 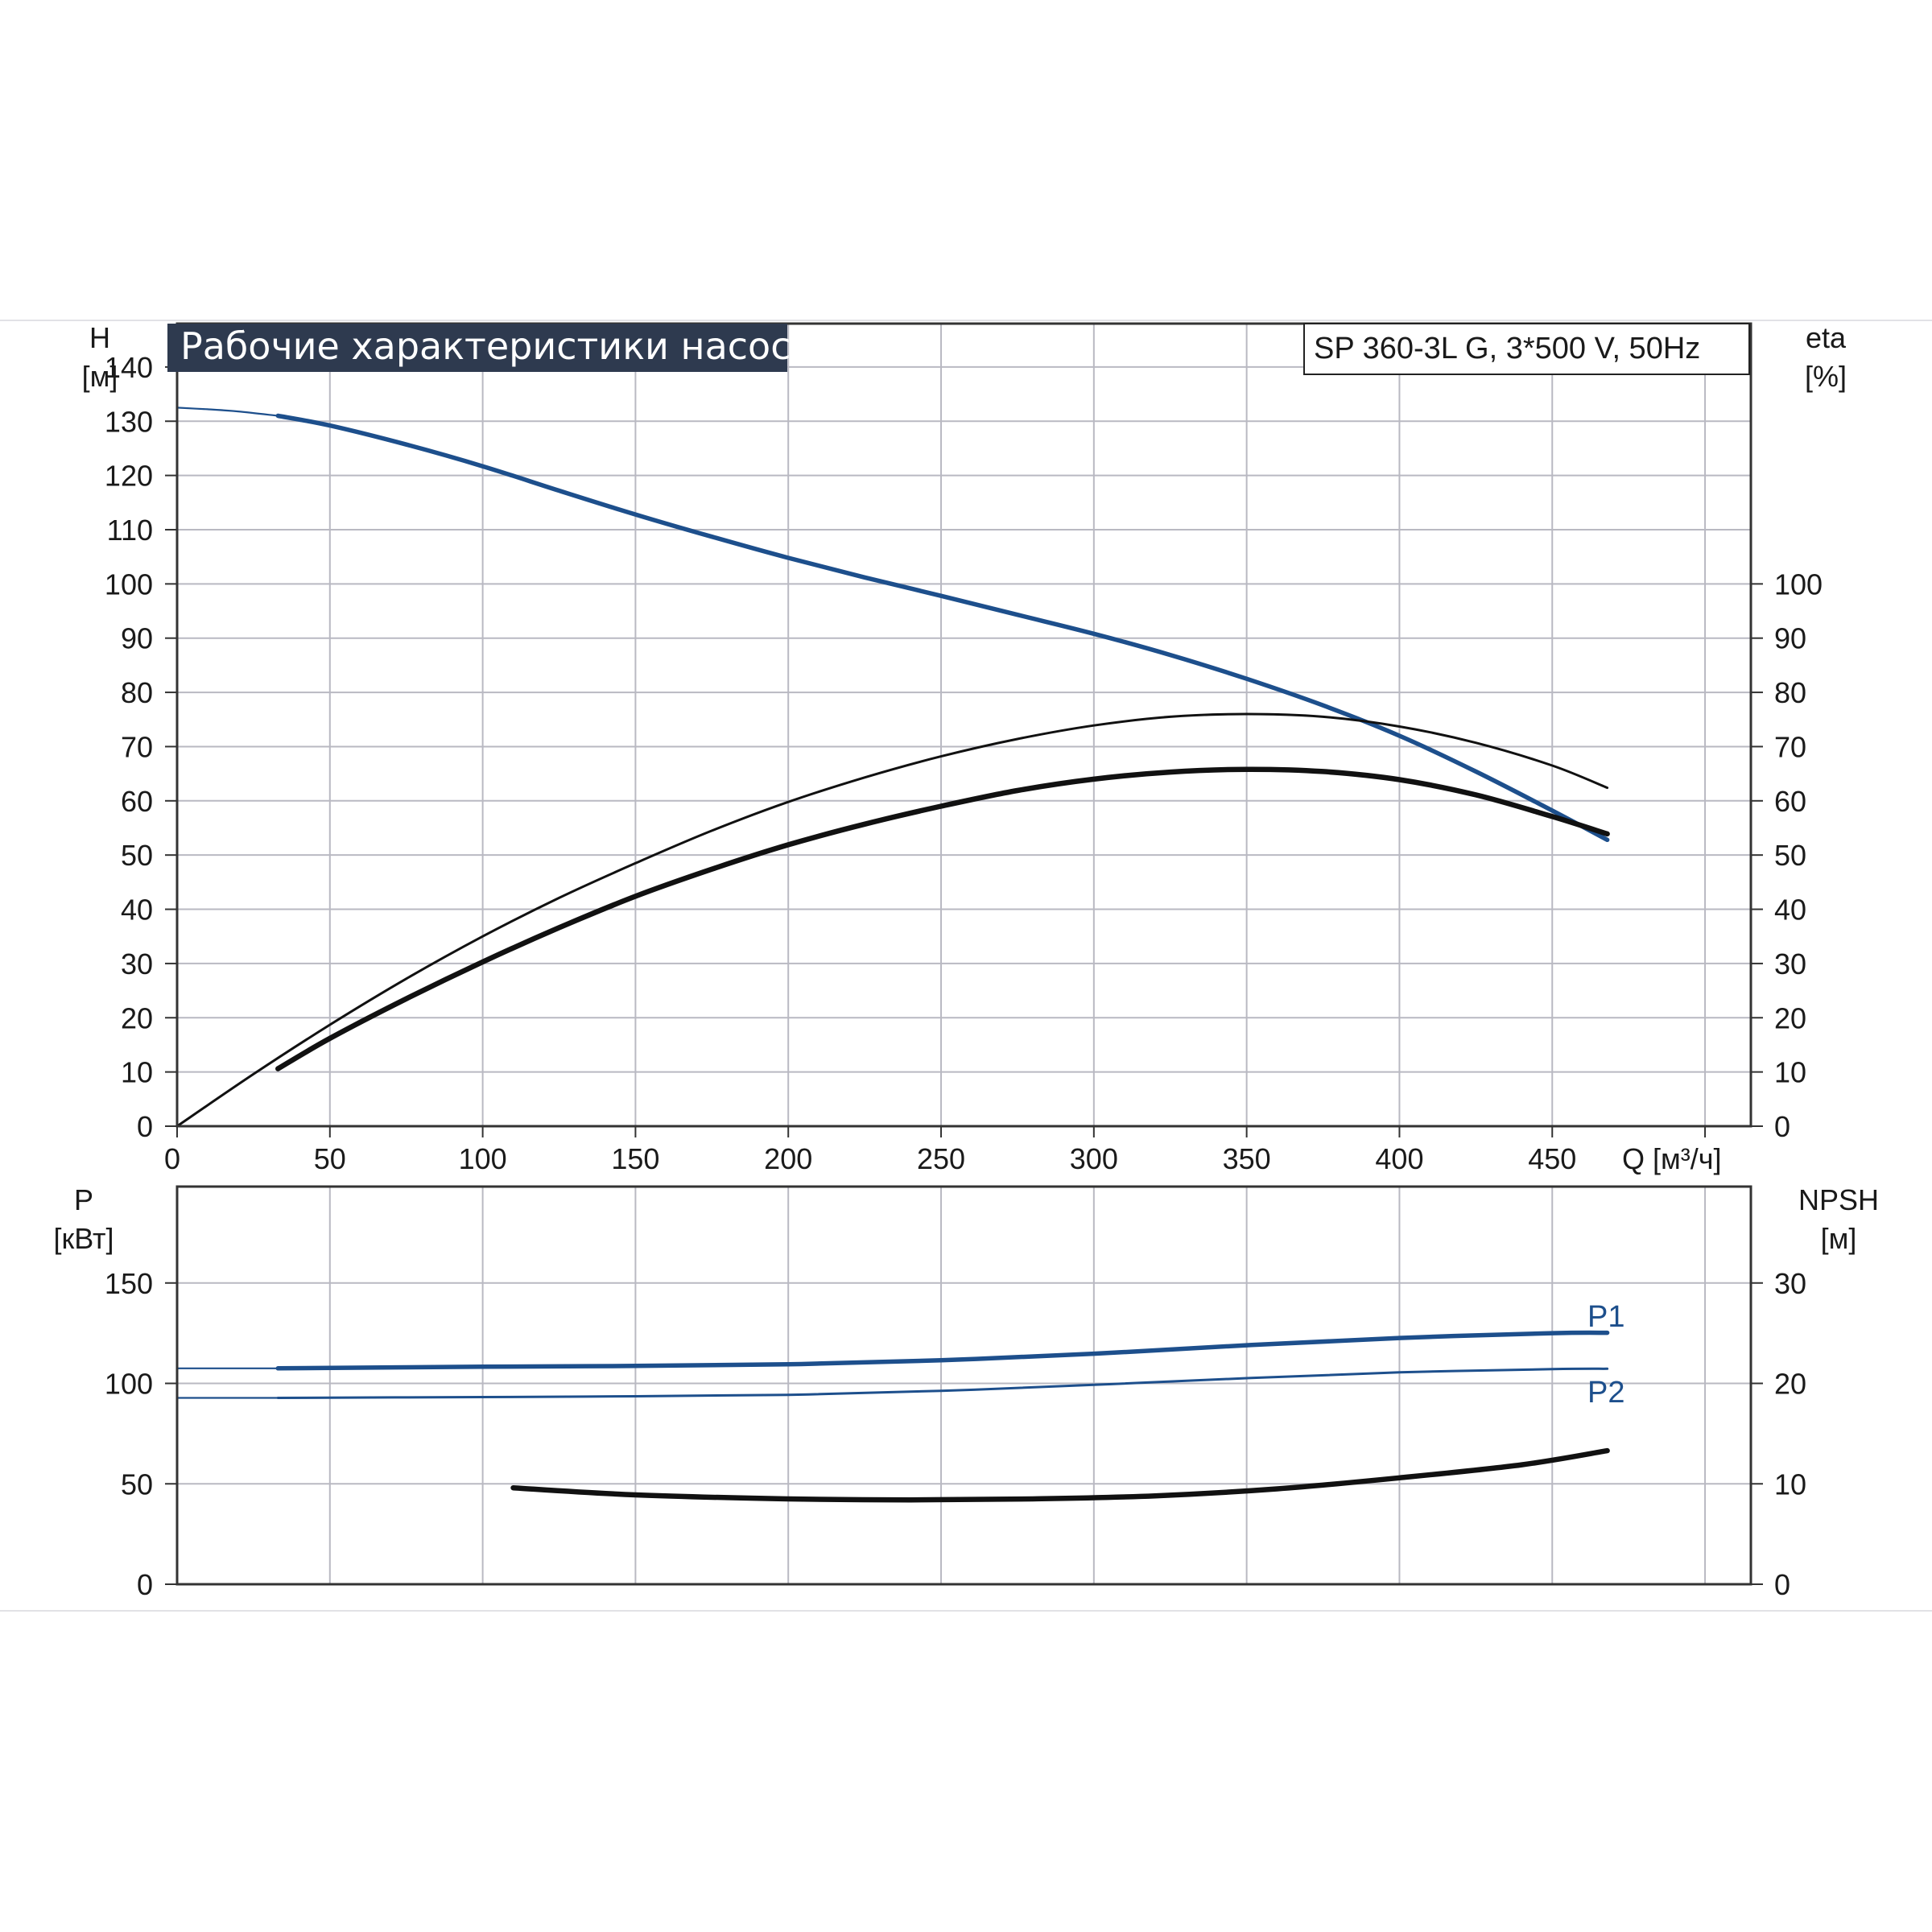 I want to click on npsh-axis-title-unit: [м], so click(x=1839, y=1238).